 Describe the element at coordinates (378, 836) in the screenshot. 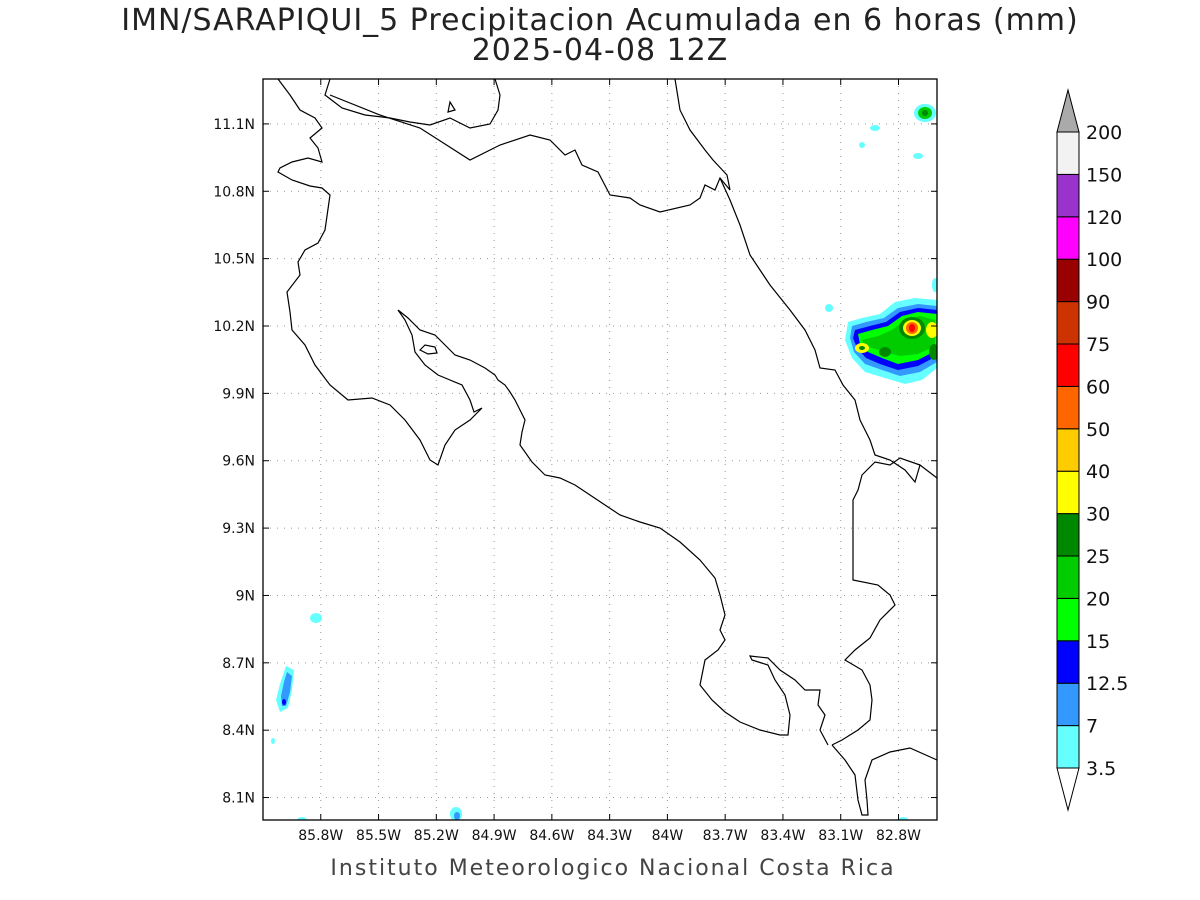

I see `lon-tick-label: 85.5W` at that location.